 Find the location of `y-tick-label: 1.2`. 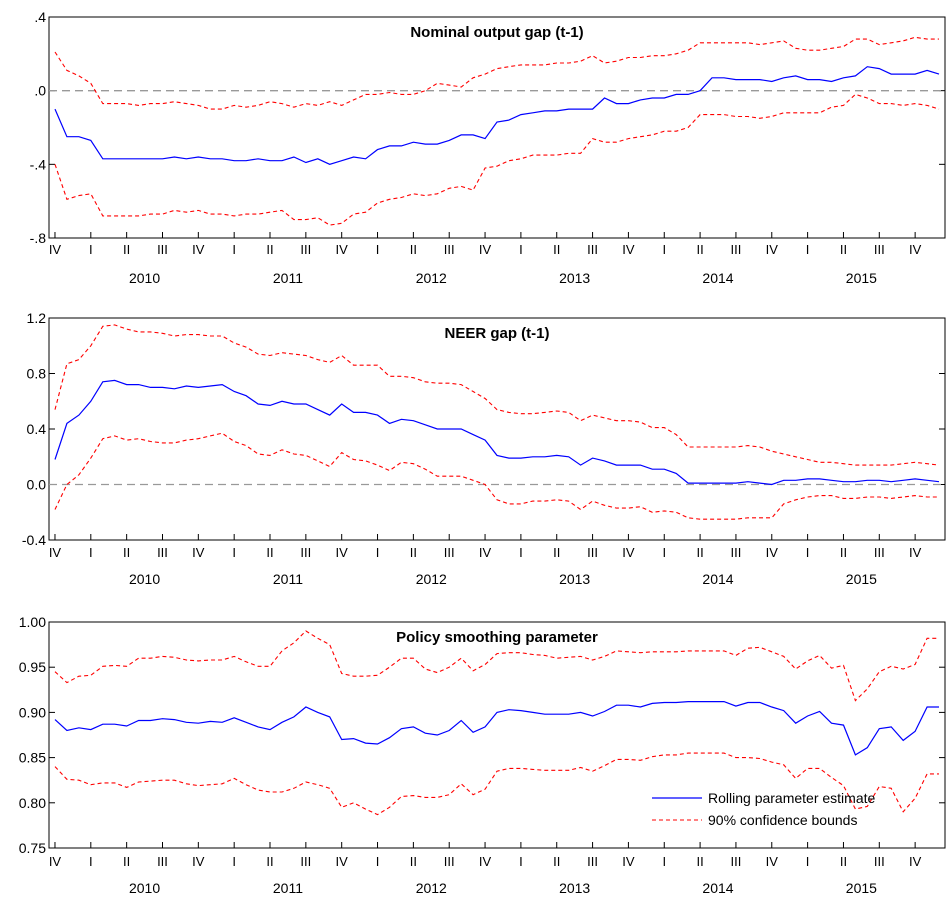

y-tick-label: 1.2 is located at coordinates (37, 318).